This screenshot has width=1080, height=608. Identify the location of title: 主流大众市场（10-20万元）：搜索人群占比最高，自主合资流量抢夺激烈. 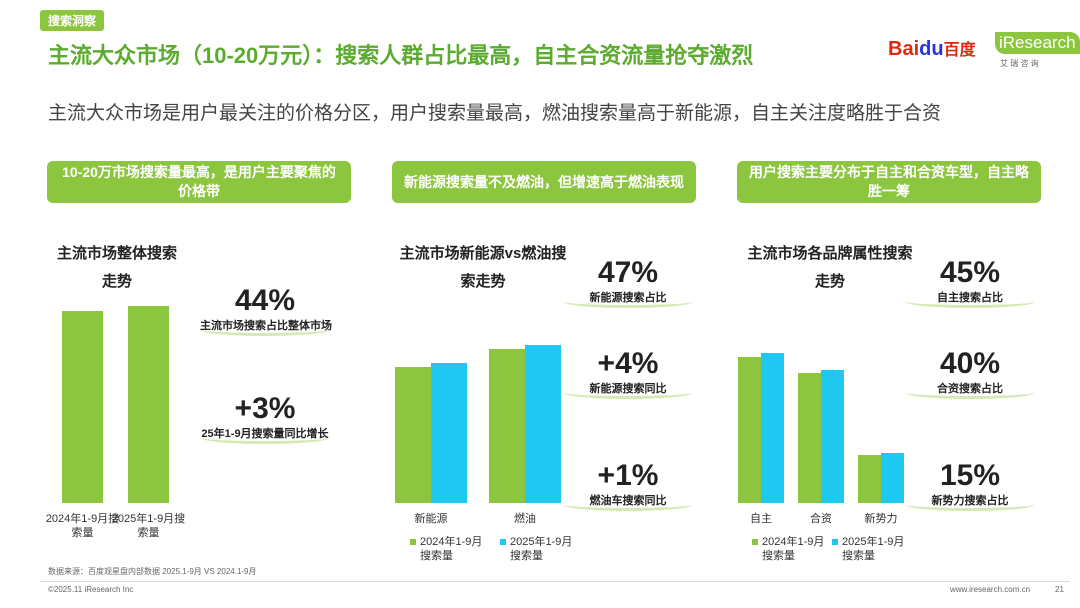
(401, 55).